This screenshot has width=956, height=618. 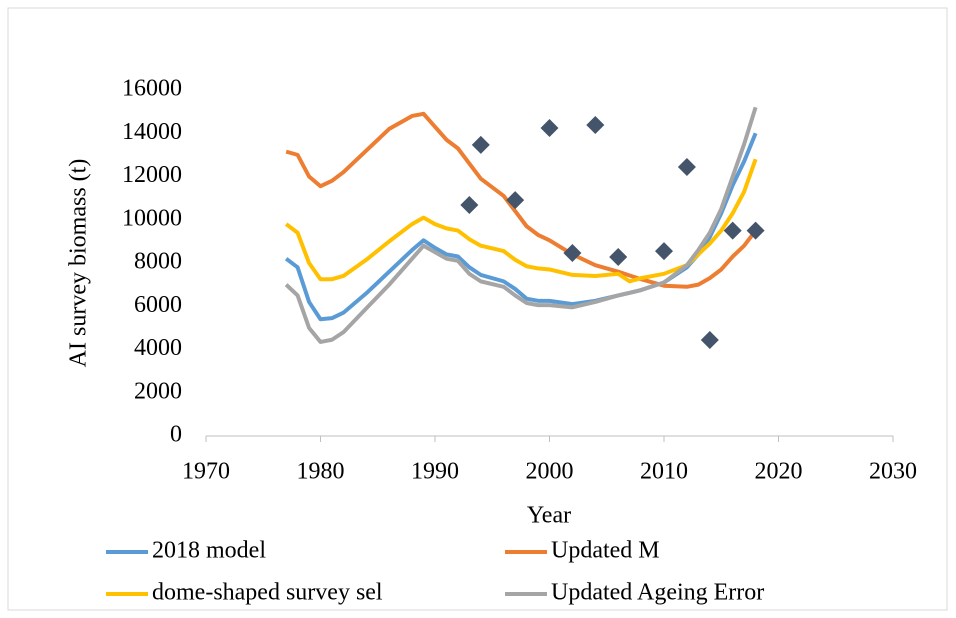 I want to click on y-tick-label: 4000, so click(x=158, y=348).